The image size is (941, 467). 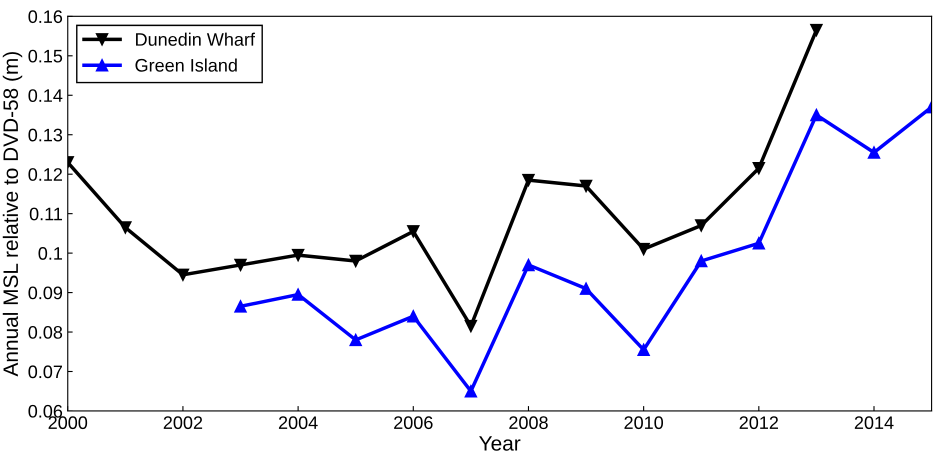 I want to click on y-tick-label: 0.14, so click(x=45, y=95).